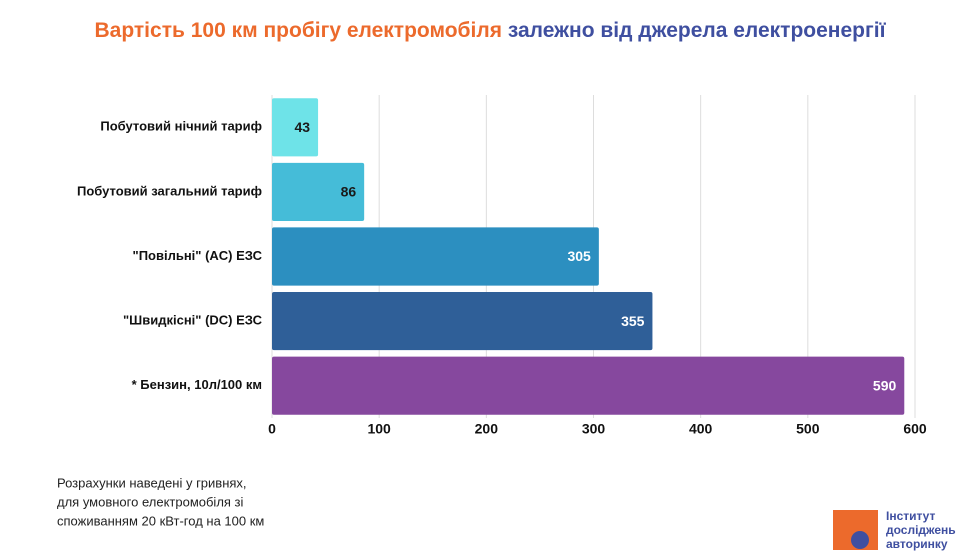  Describe the element at coordinates (197, 384) in the screenshot. I see `y-tick-label: * Бензин, 10л/100 км` at that location.